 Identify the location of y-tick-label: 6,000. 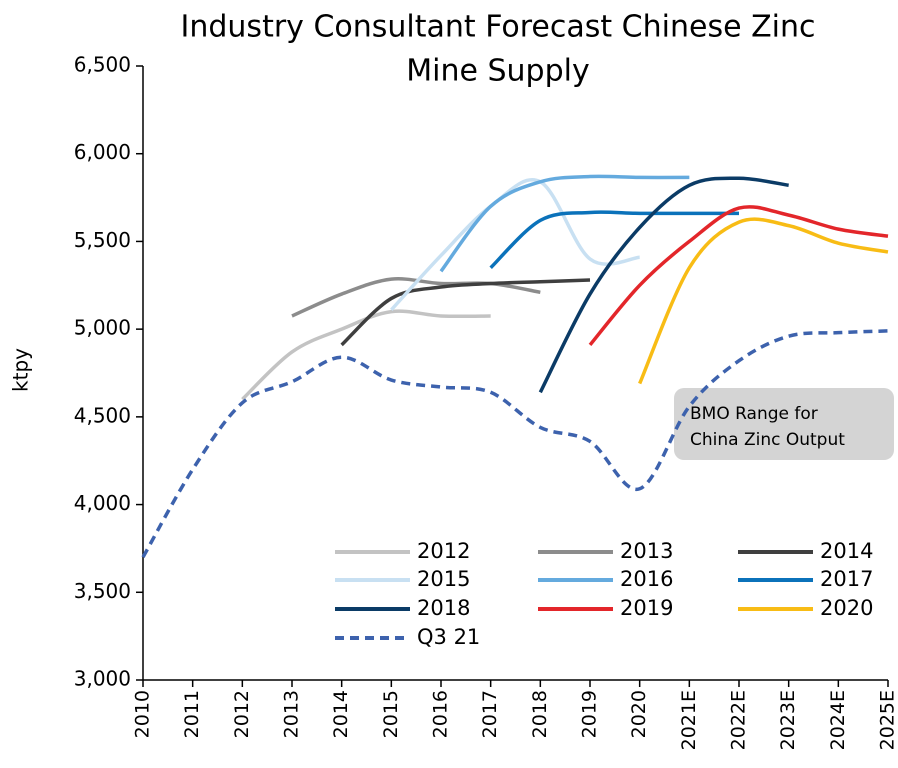
(102, 152).